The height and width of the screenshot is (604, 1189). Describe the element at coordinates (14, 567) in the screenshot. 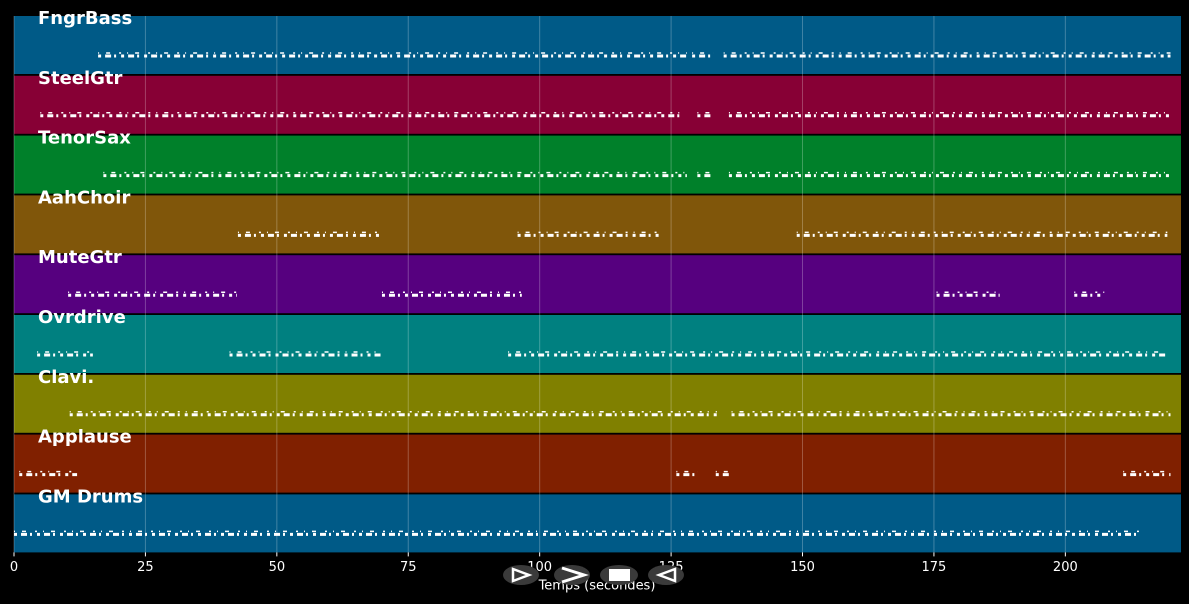

I see `x-tick-label: 0` at that location.